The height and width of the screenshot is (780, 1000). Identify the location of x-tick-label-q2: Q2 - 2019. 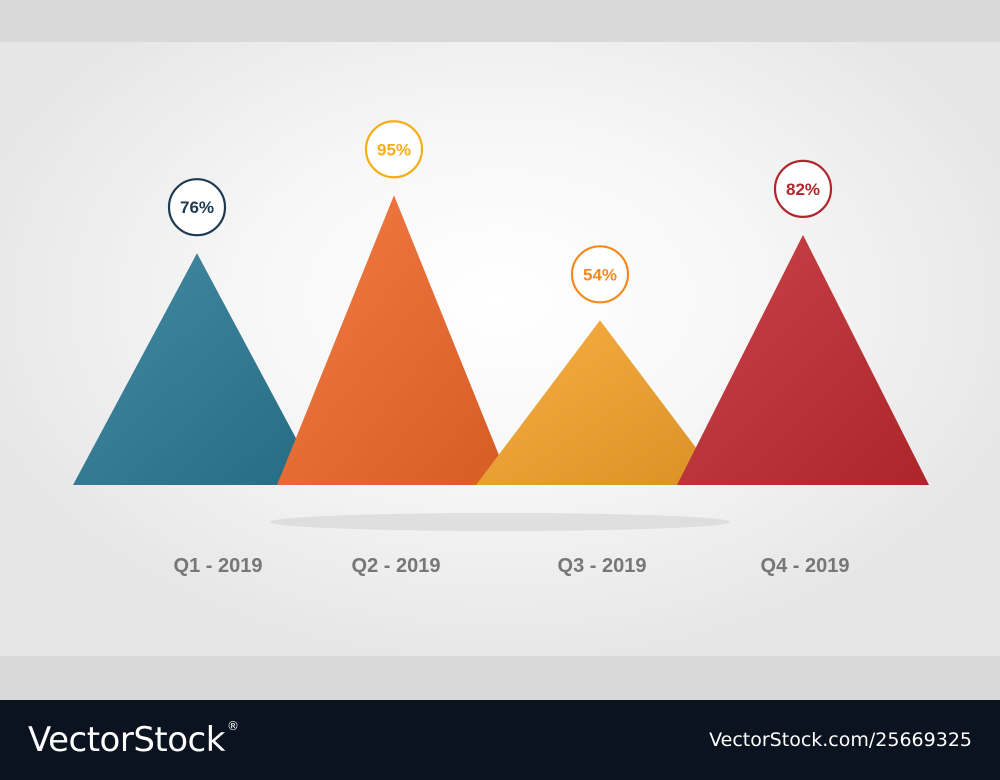
(396, 566).